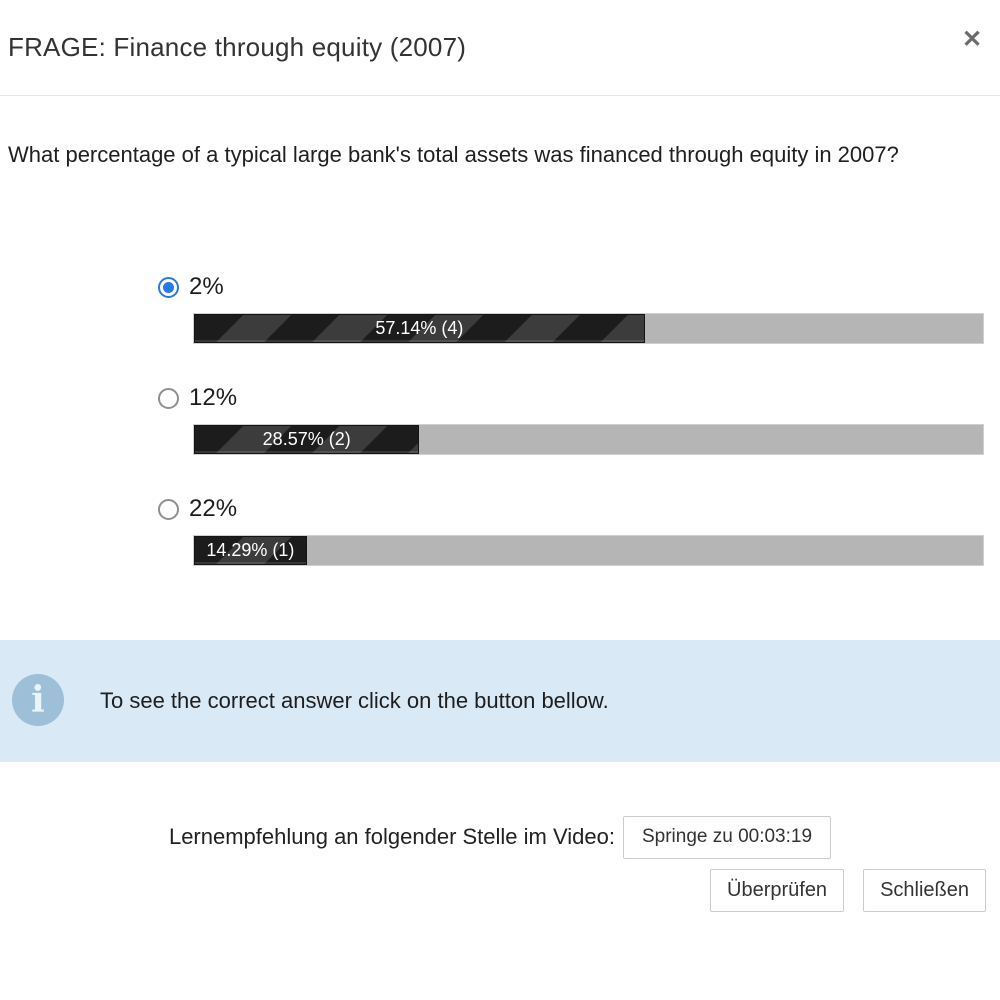 The image size is (1000, 1000). Describe the element at coordinates (206, 286) in the screenshot. I see `option-label: 2%` at that location.